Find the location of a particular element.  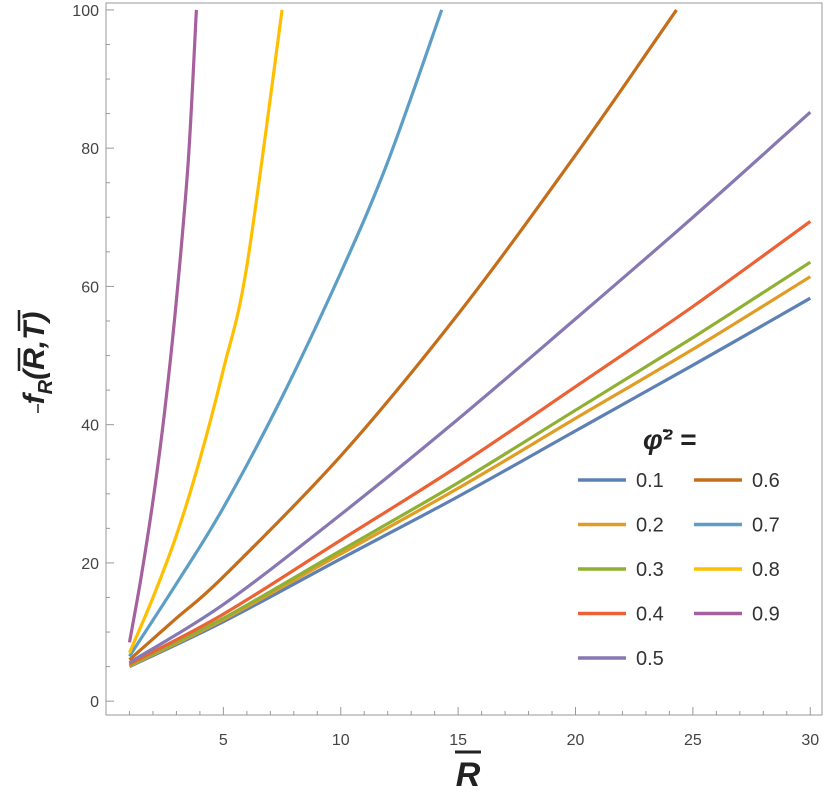

legend-label-0-1: 0.1 is located at coordinates (650, 481).